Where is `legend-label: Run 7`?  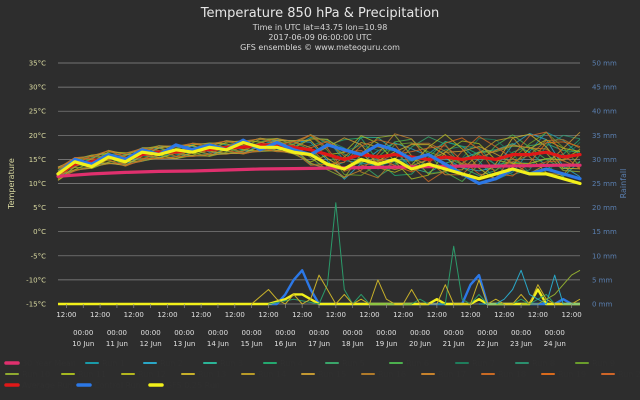
legend-label: Run 7 is located at coordinates (483, 363).